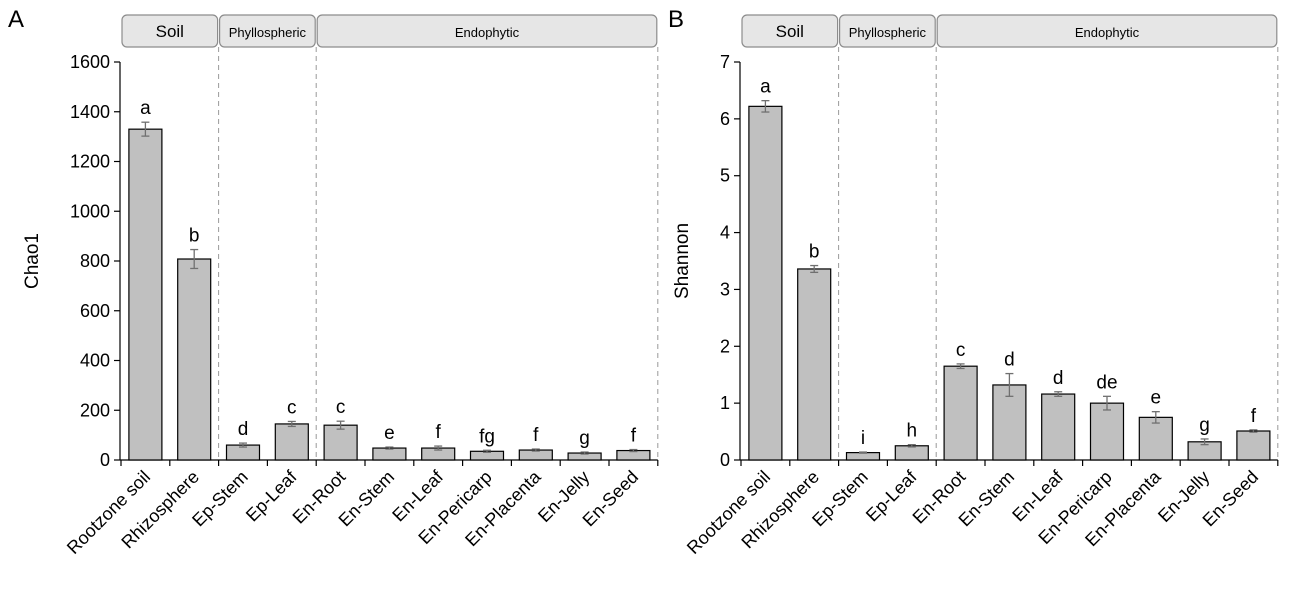 The height and width of the screenshot is (590, 1295). Describe the element at coordinates (725, 403) in the screenshot. I see `y-tick-label: 1` at that location.